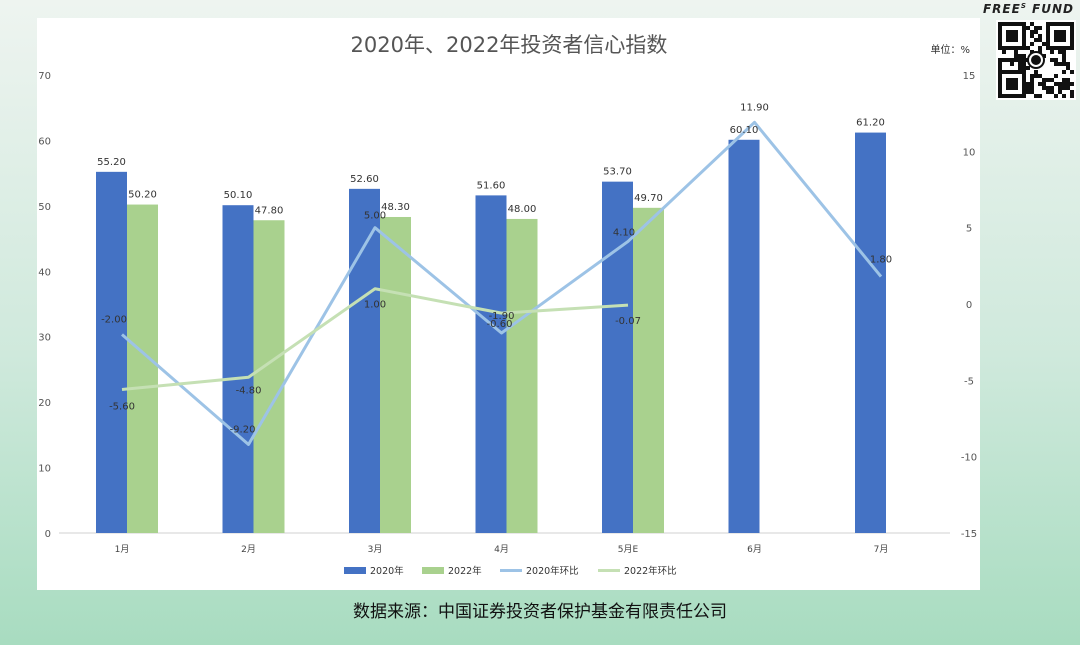 This screenshot has height=645, width=1080. What do you see at coordinates (375, 305) in the screenshot?
I see `line-value-label: 1.00` at bounding box center [375, 305].